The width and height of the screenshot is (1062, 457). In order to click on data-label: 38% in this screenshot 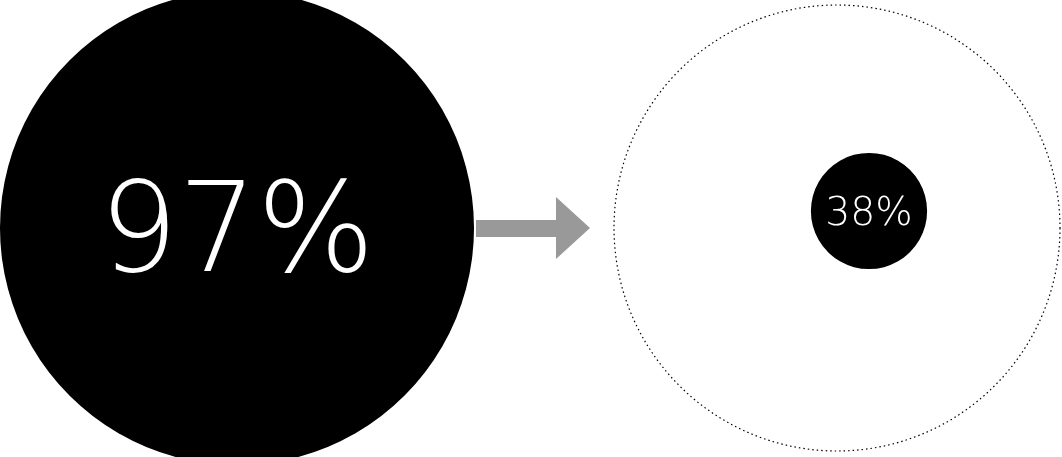, I will do `click(869, 211)`.